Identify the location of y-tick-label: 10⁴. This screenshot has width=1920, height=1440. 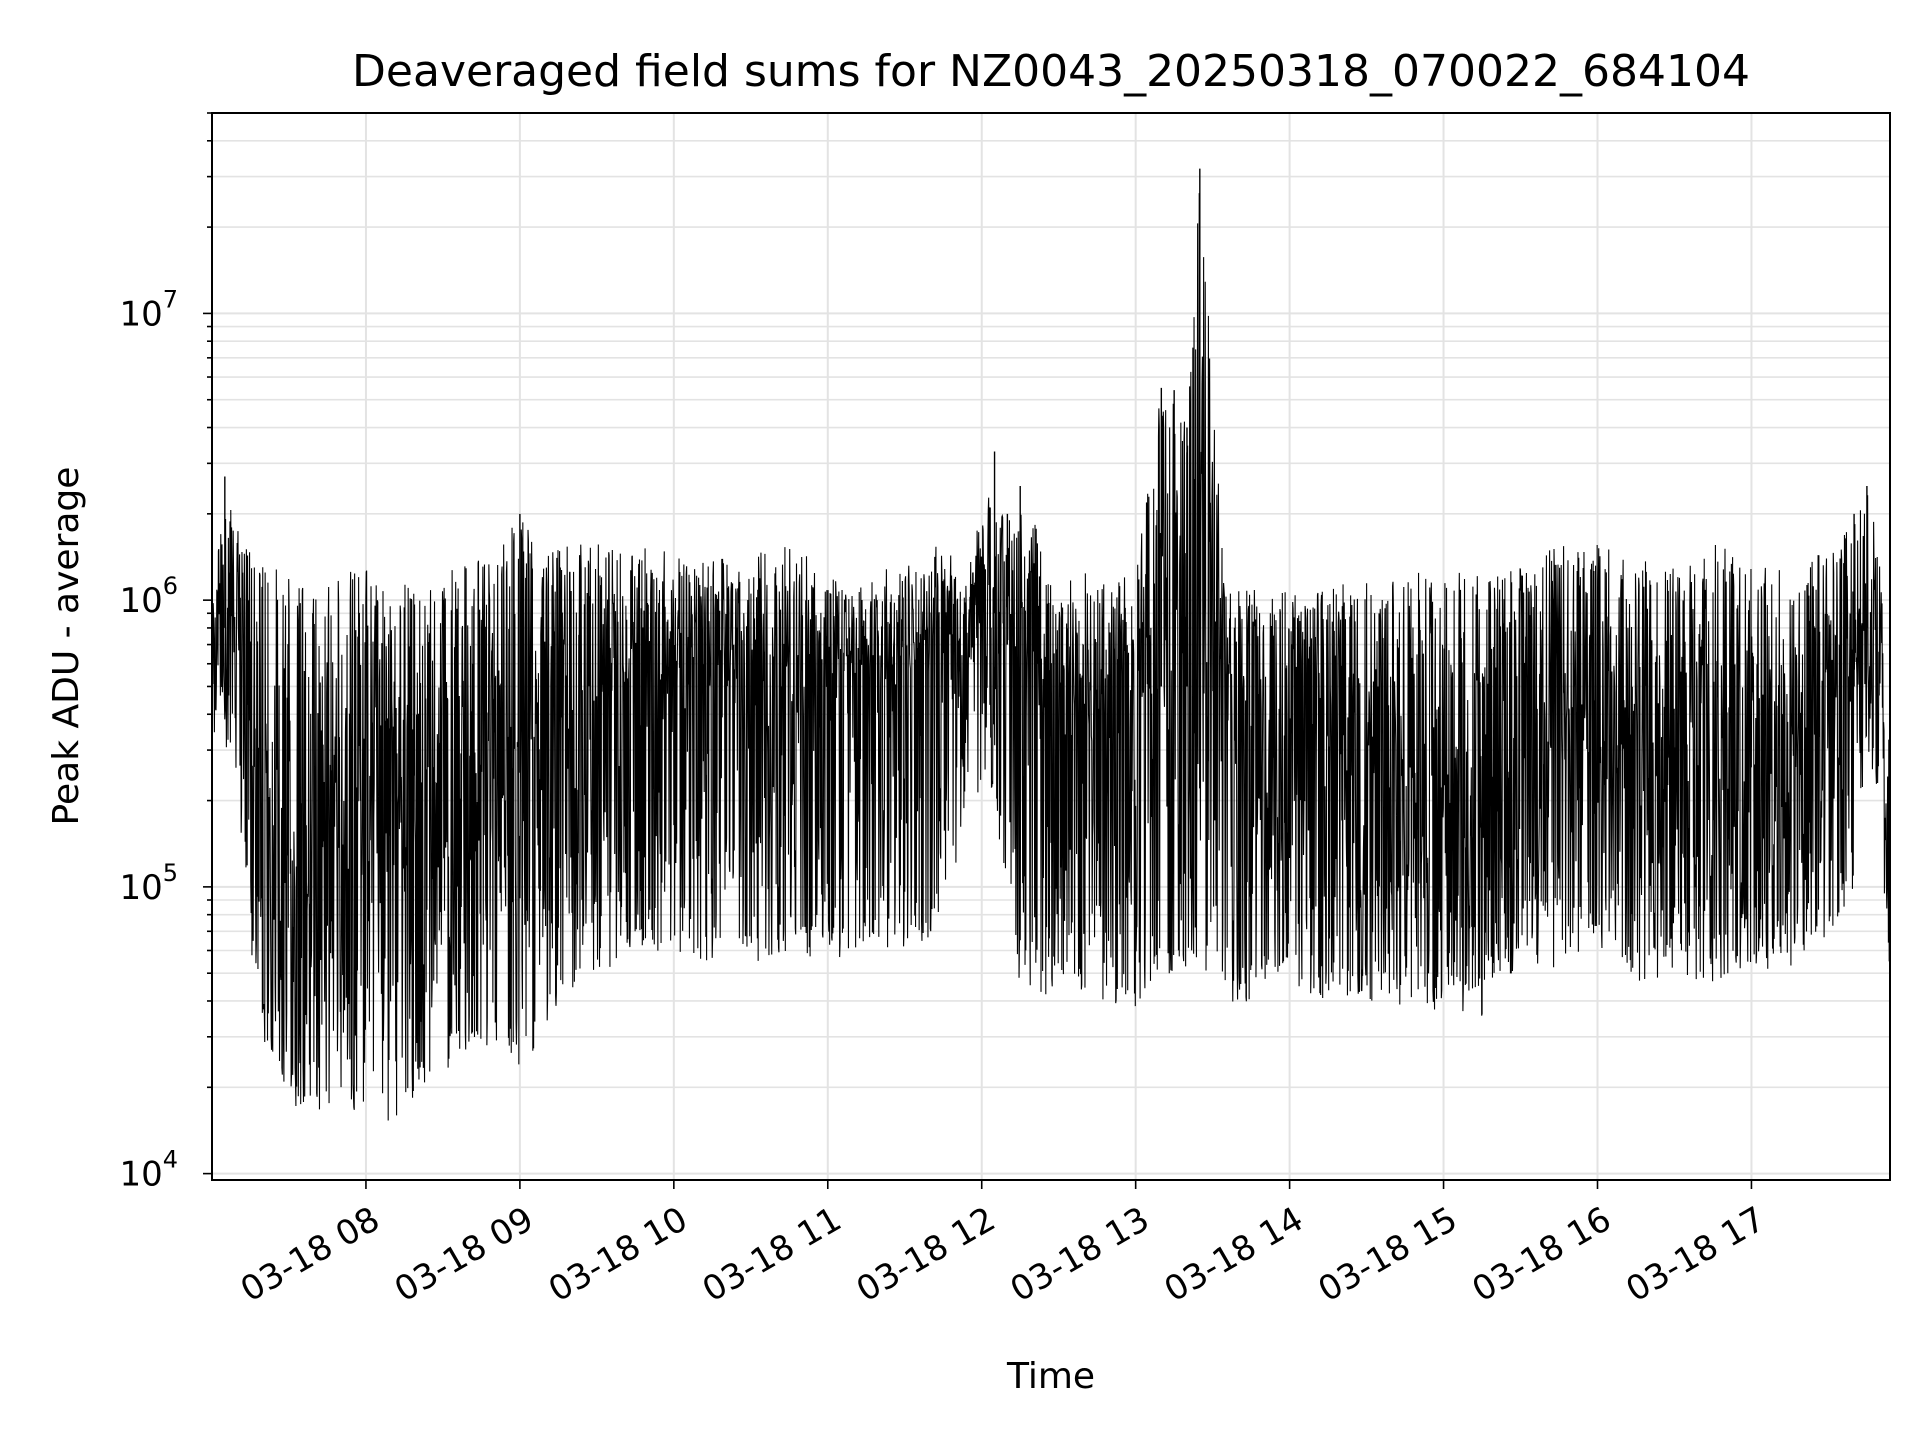
(148, 1170).